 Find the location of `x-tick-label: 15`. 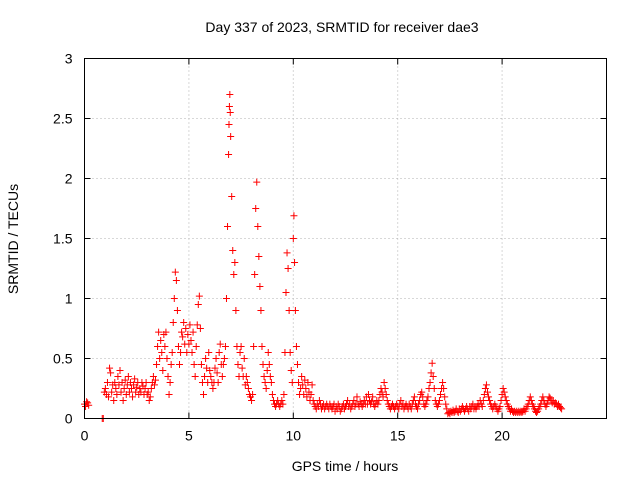

x-tick-label: 15 is located at coordinates (398, 436).